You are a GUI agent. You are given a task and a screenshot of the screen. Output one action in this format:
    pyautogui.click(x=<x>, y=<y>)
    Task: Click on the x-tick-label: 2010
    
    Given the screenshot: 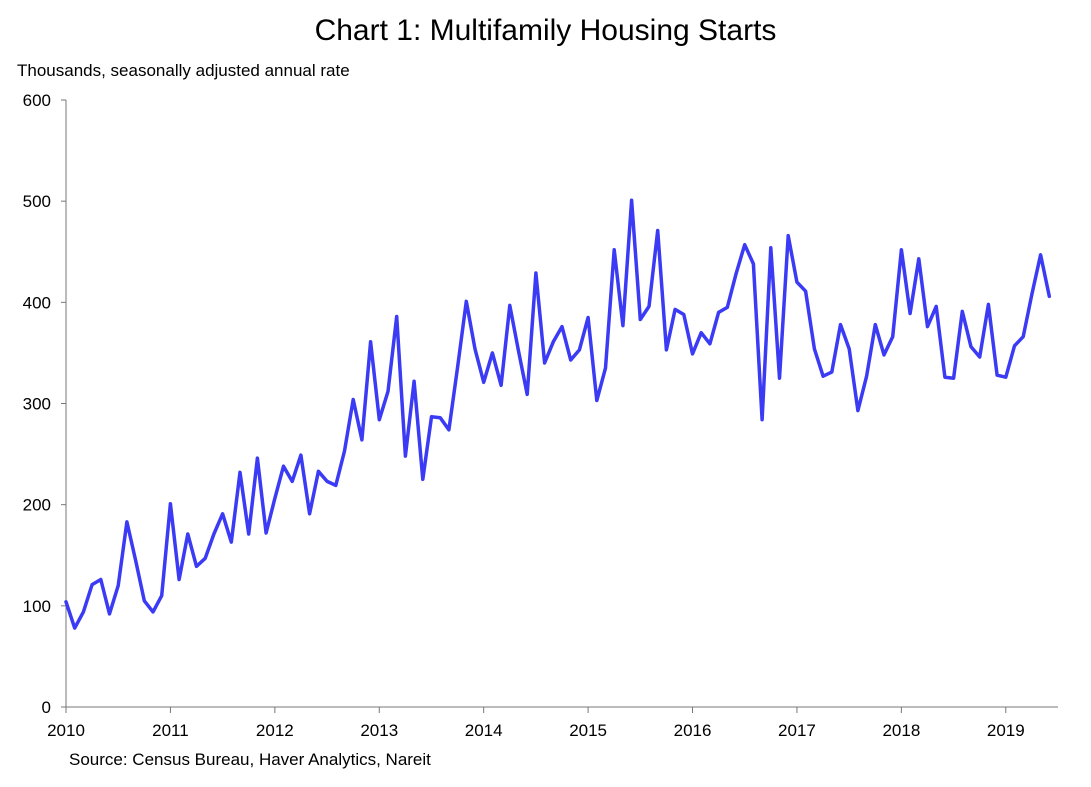 What is the action you would take?
    pyautogui.click(x=66, y=730)
    